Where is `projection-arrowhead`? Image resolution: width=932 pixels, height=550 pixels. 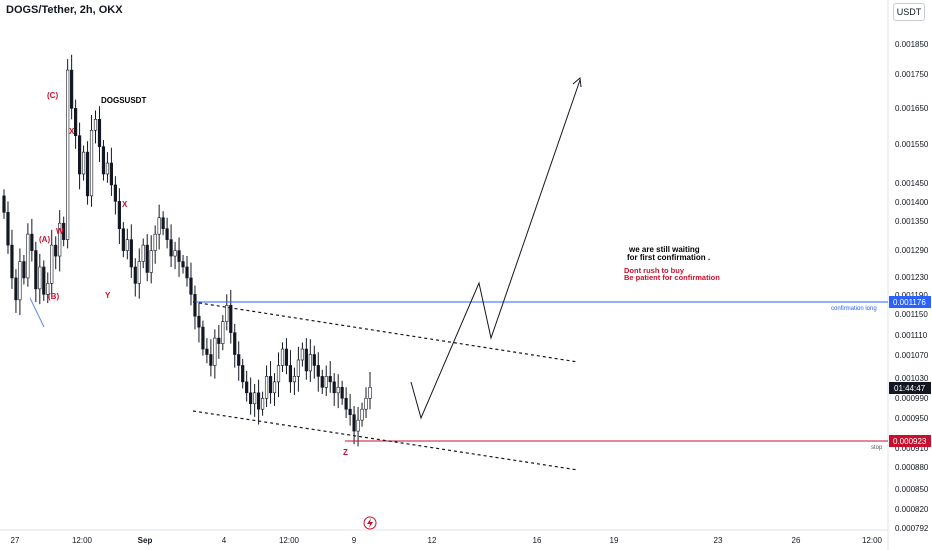 projection-arrowhead is located at coordinates (577, 82).